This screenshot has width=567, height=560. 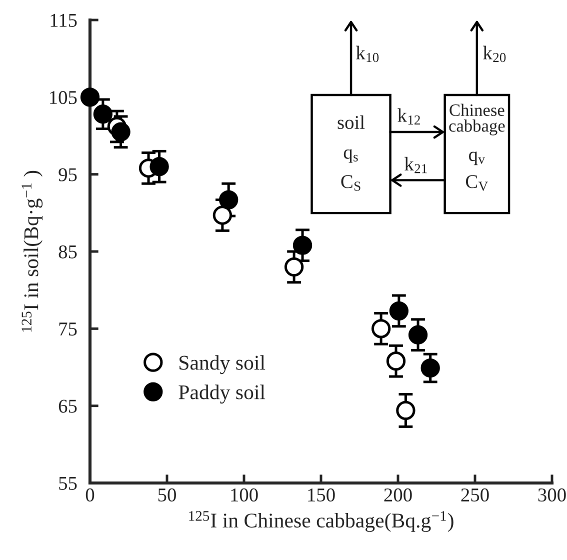 What do you see at coordinates (398, 495) in the screenshot?
I see `x-tick-label: 200` at bounding box center [398, 495].